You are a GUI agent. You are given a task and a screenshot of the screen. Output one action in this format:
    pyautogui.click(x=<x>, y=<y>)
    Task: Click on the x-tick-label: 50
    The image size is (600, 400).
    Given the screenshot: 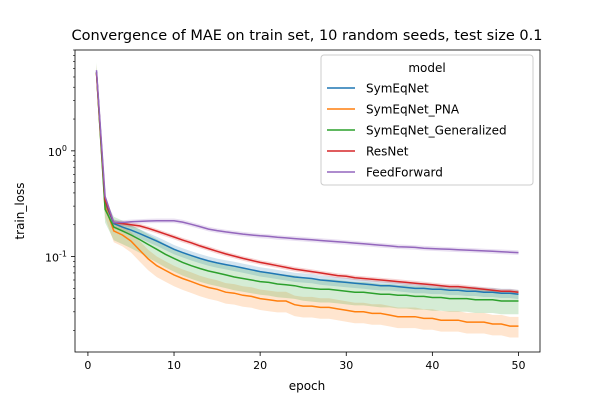 What is the action you would take?
    pyautogui.click(x=518, y=365)
    